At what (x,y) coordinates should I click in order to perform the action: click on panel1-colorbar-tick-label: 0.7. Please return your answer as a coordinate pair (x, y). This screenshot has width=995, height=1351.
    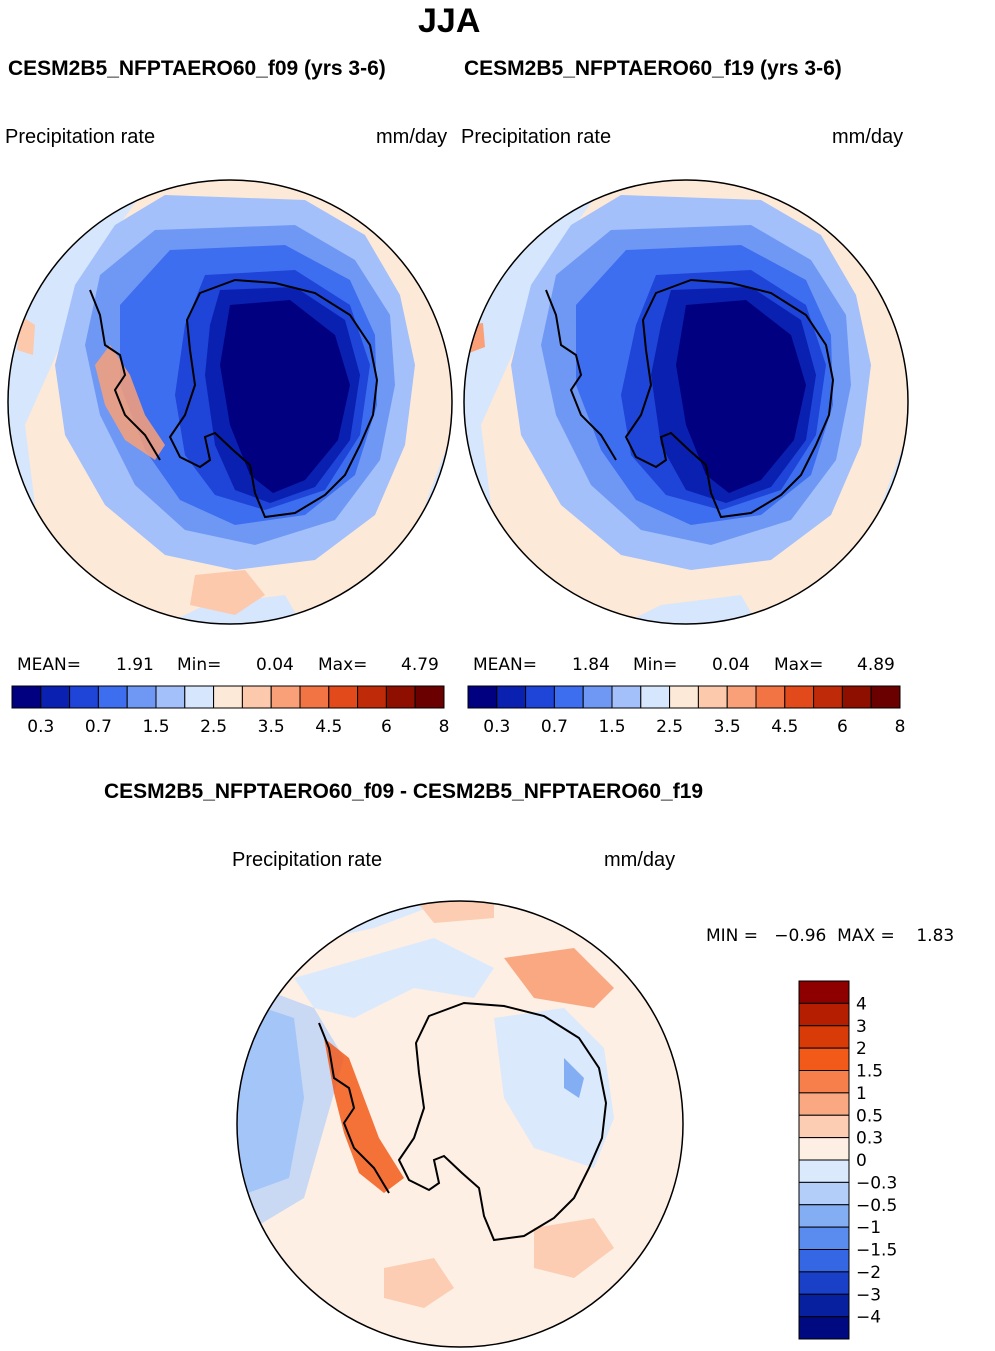
    Looking at the image, I should click on (98, 727).